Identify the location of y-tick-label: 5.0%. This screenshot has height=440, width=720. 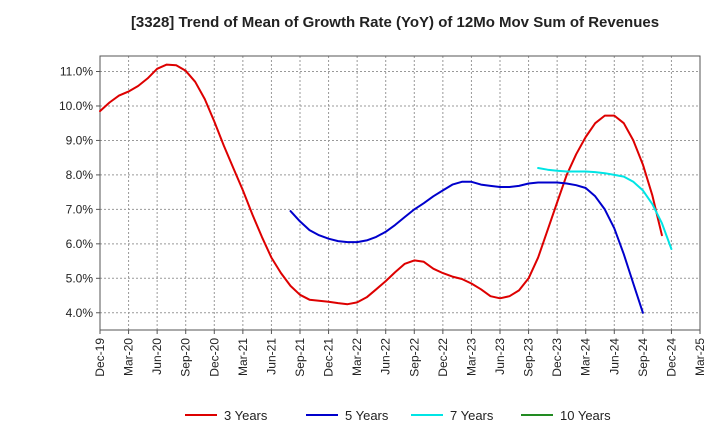
(80, 278).